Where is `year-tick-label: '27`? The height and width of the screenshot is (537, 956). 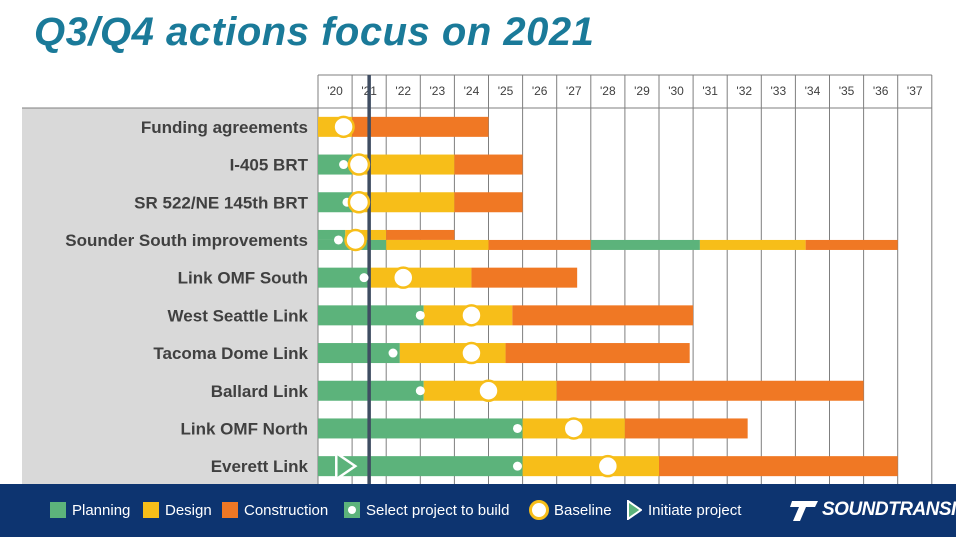 year-tick-label: '27 is located at coordinates (574, 91).